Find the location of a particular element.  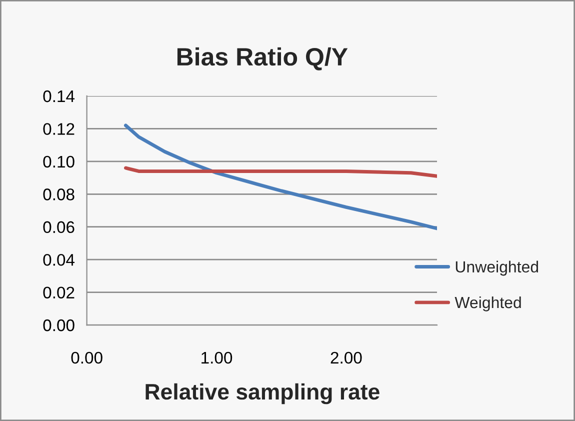

chart-title: Bias Ratio Q/Y is located at coordinates (262, 58).